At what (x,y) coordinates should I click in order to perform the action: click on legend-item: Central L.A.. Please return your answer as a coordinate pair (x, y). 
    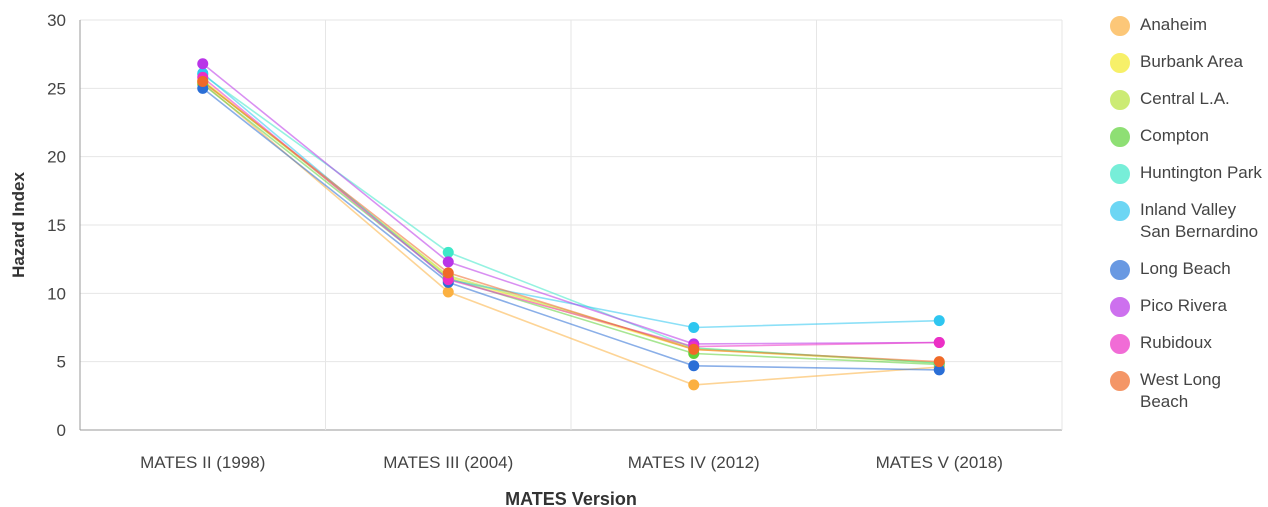
    Looking at the image, I should click on (1189, 99).